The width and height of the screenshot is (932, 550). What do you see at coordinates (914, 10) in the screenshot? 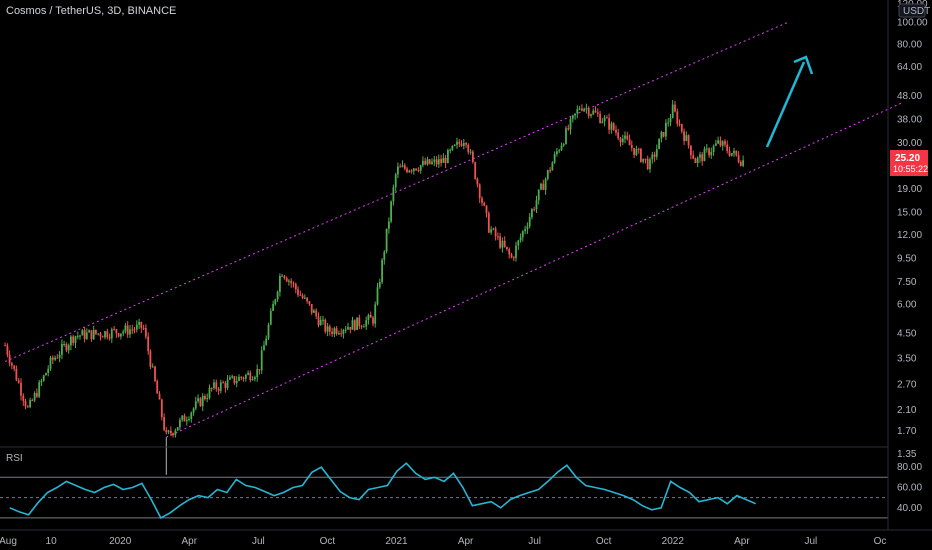
I see `currency-badge: USDT` at bounding box center [914, 10].